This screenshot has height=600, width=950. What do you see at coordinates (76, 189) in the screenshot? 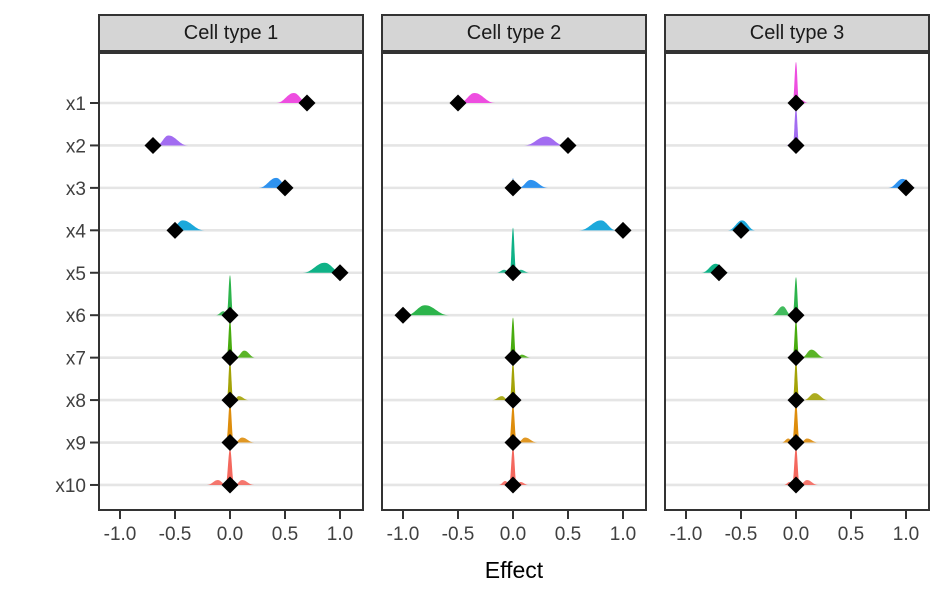
I see `y-axis-label-x3: x3` at bounding box center [76, 189].